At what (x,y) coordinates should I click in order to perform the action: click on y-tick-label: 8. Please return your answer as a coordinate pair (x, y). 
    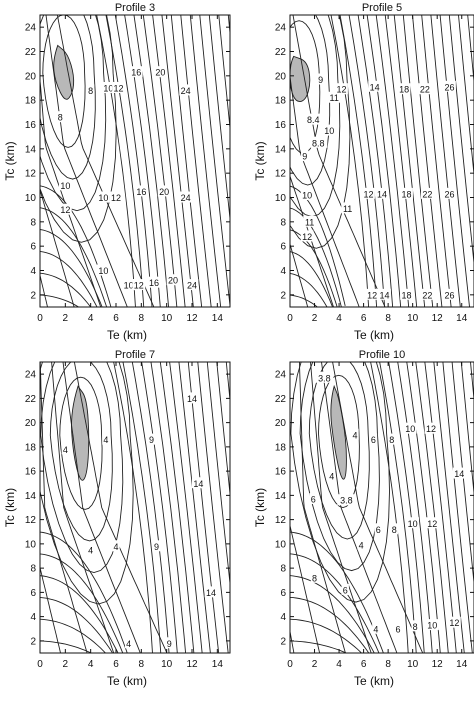
    Looking at the image, I should click on (283, 222).